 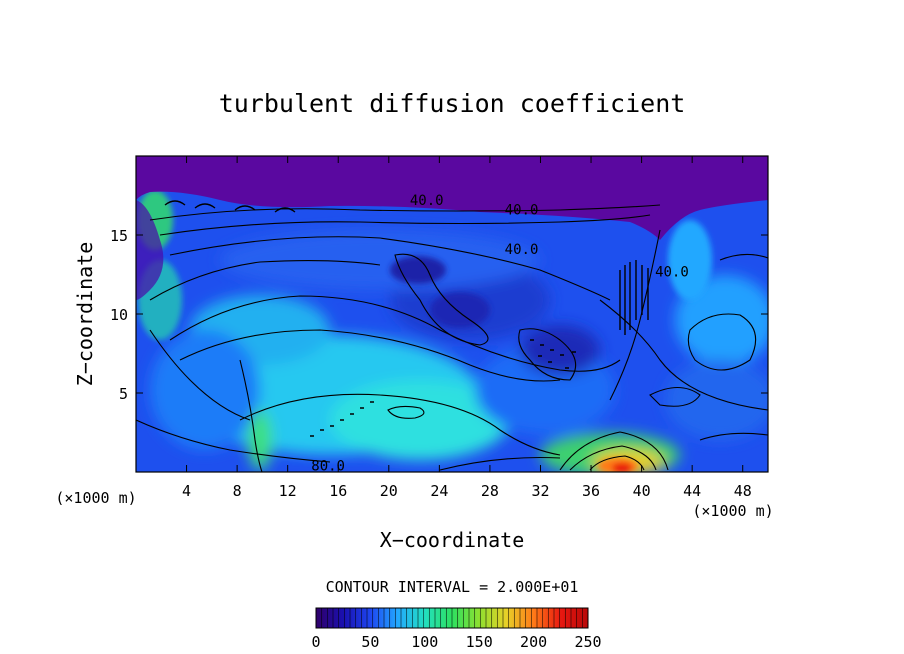 I want to click on y-tick-label: 15, so click(x=119, y=236).